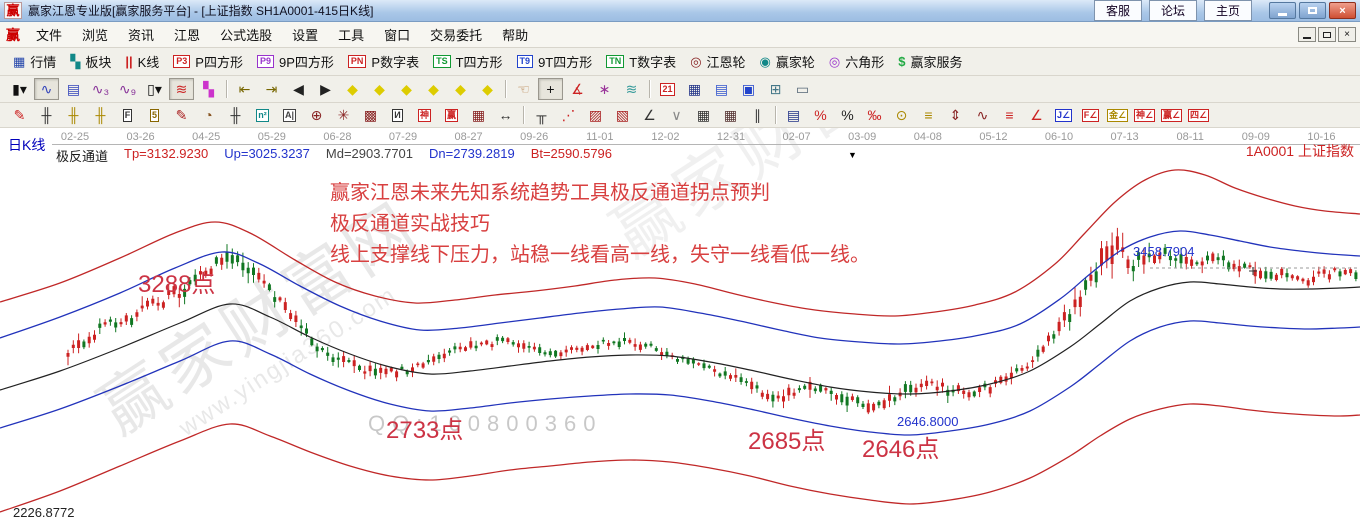 The width and height of the screenshot is (1360, 524). I want to click on angle-tool-button: ∡, so click(577, 89).